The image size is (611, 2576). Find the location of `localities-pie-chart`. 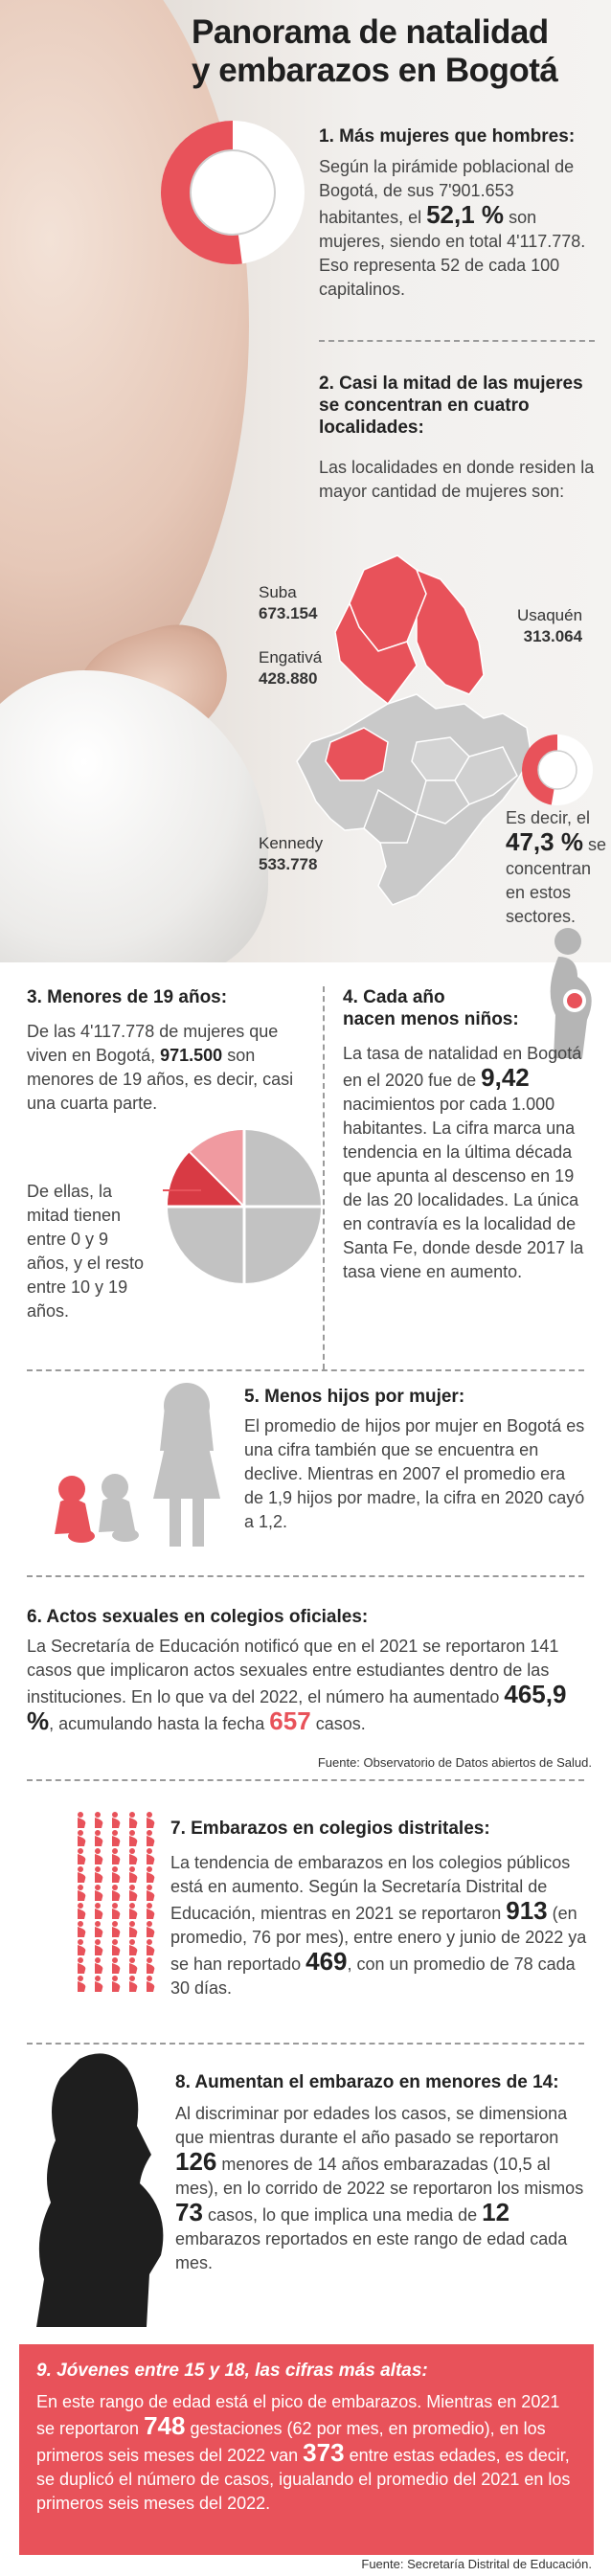

localities-pie-chart is located at coordinates (557, 769).